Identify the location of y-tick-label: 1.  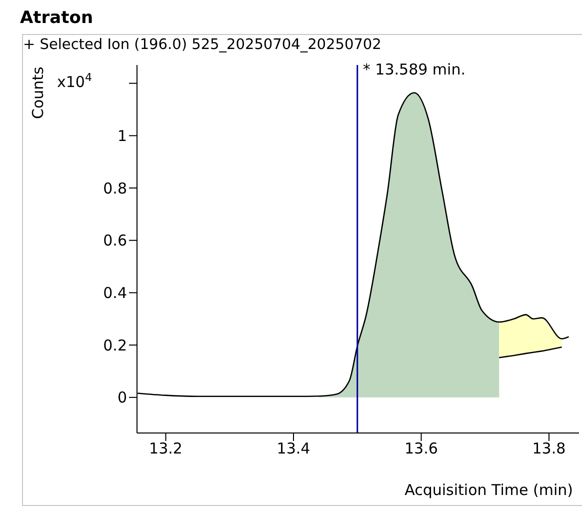
(122, 135).